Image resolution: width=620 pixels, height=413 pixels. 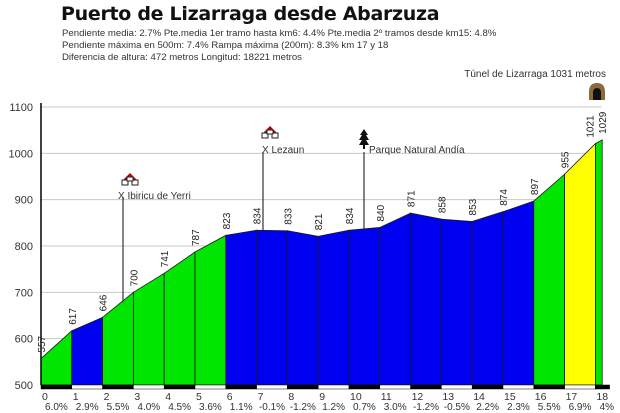 What do you see at coordinates (412, 179) in the screenshot?
I see `poi-tree: Parque Natural Andía` at bounding box center [412, 179].